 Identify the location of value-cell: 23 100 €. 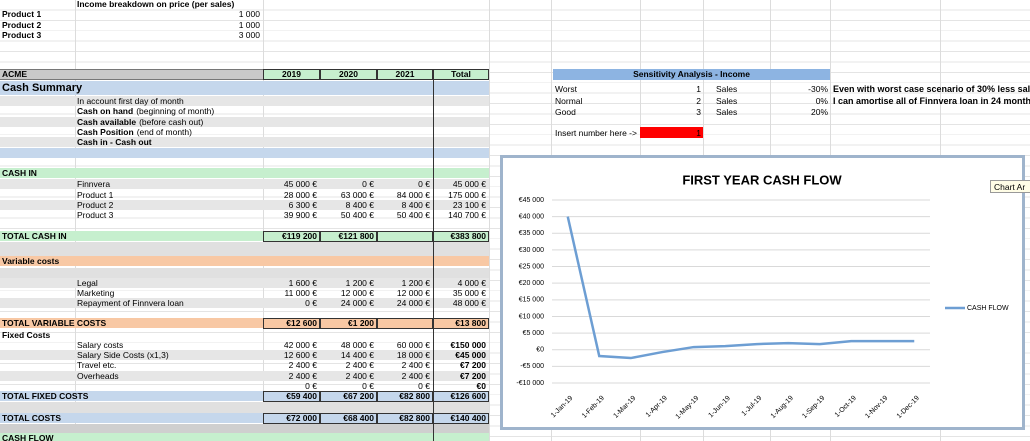
(469, 205).